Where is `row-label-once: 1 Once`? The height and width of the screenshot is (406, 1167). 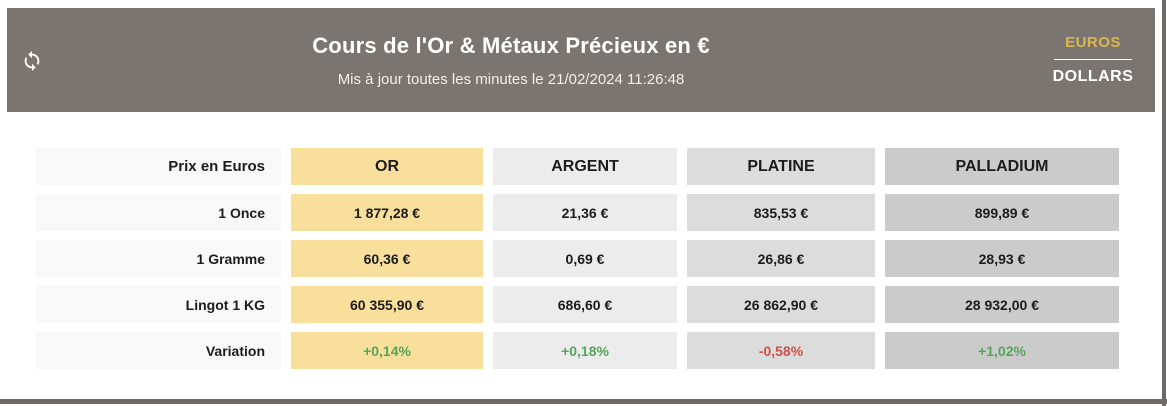
row-label-once: 1 Once is located at coordinates (158, 212).